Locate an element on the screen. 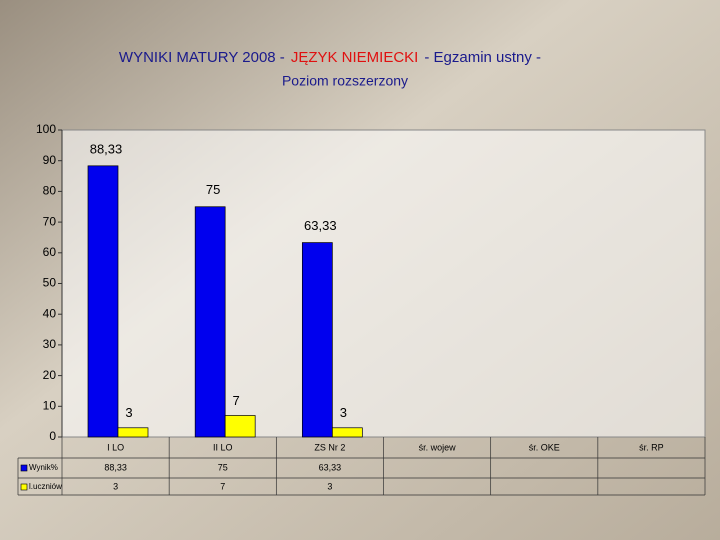 The image size is (720, 540). chart-subtitle: Poziom rozszerzony is located at coordinates (345, 81).